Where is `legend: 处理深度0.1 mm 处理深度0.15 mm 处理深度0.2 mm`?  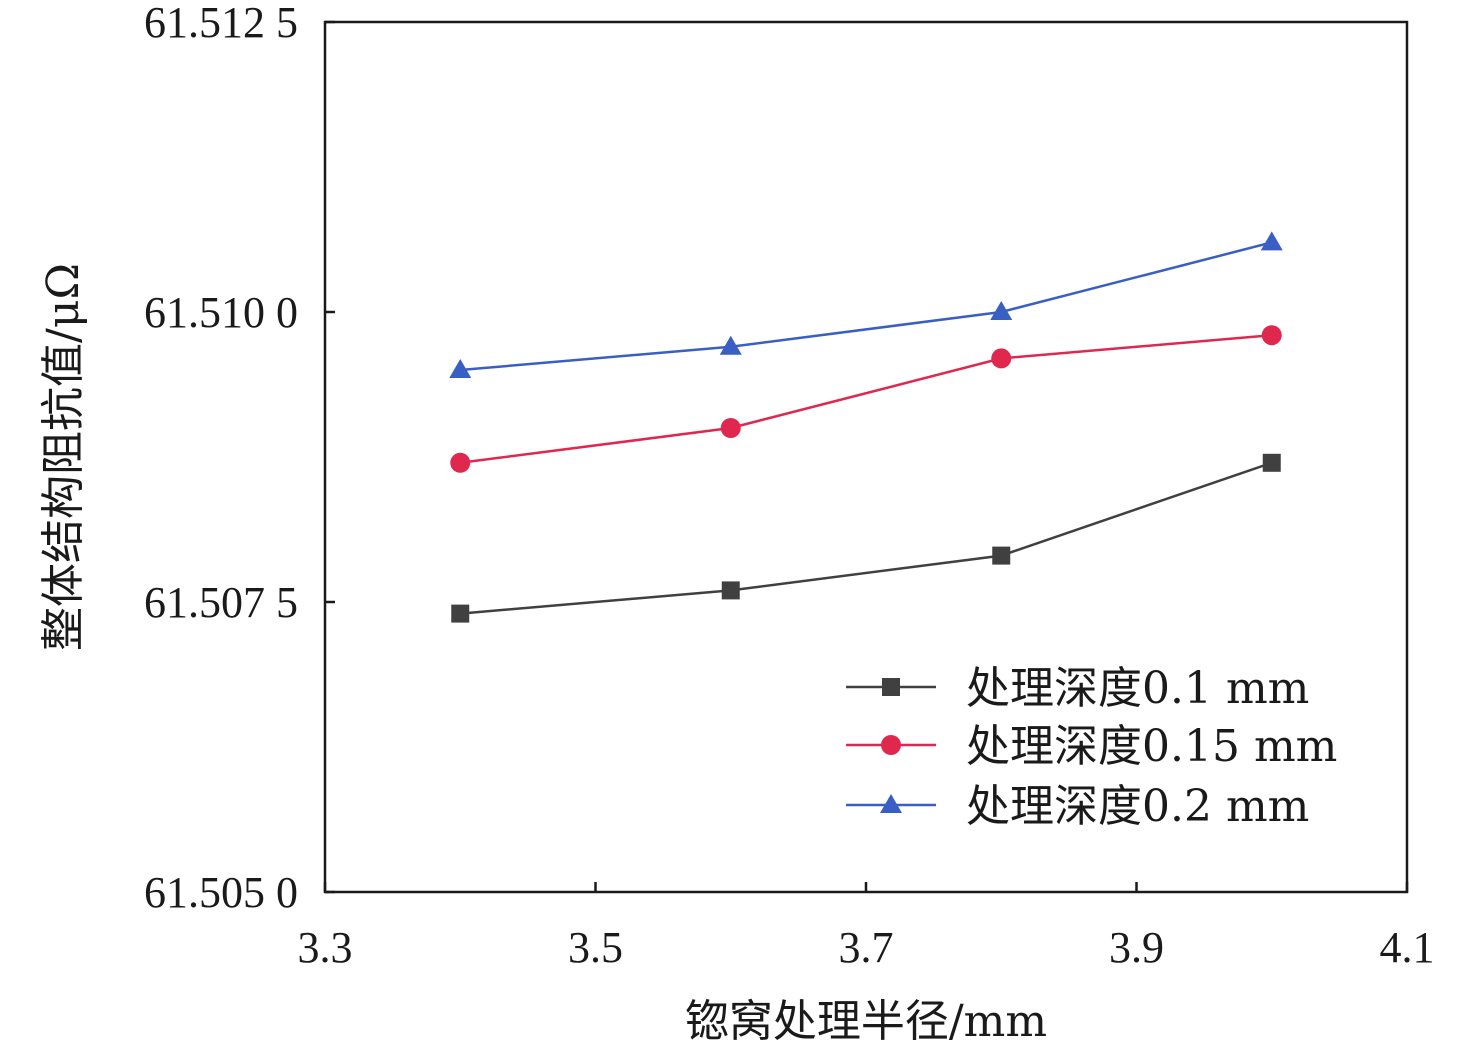
legend: 处理深度0.1 mm 处理深度0.15 mm 处理深度0.2 mm is located at coordinates (1091, 747).